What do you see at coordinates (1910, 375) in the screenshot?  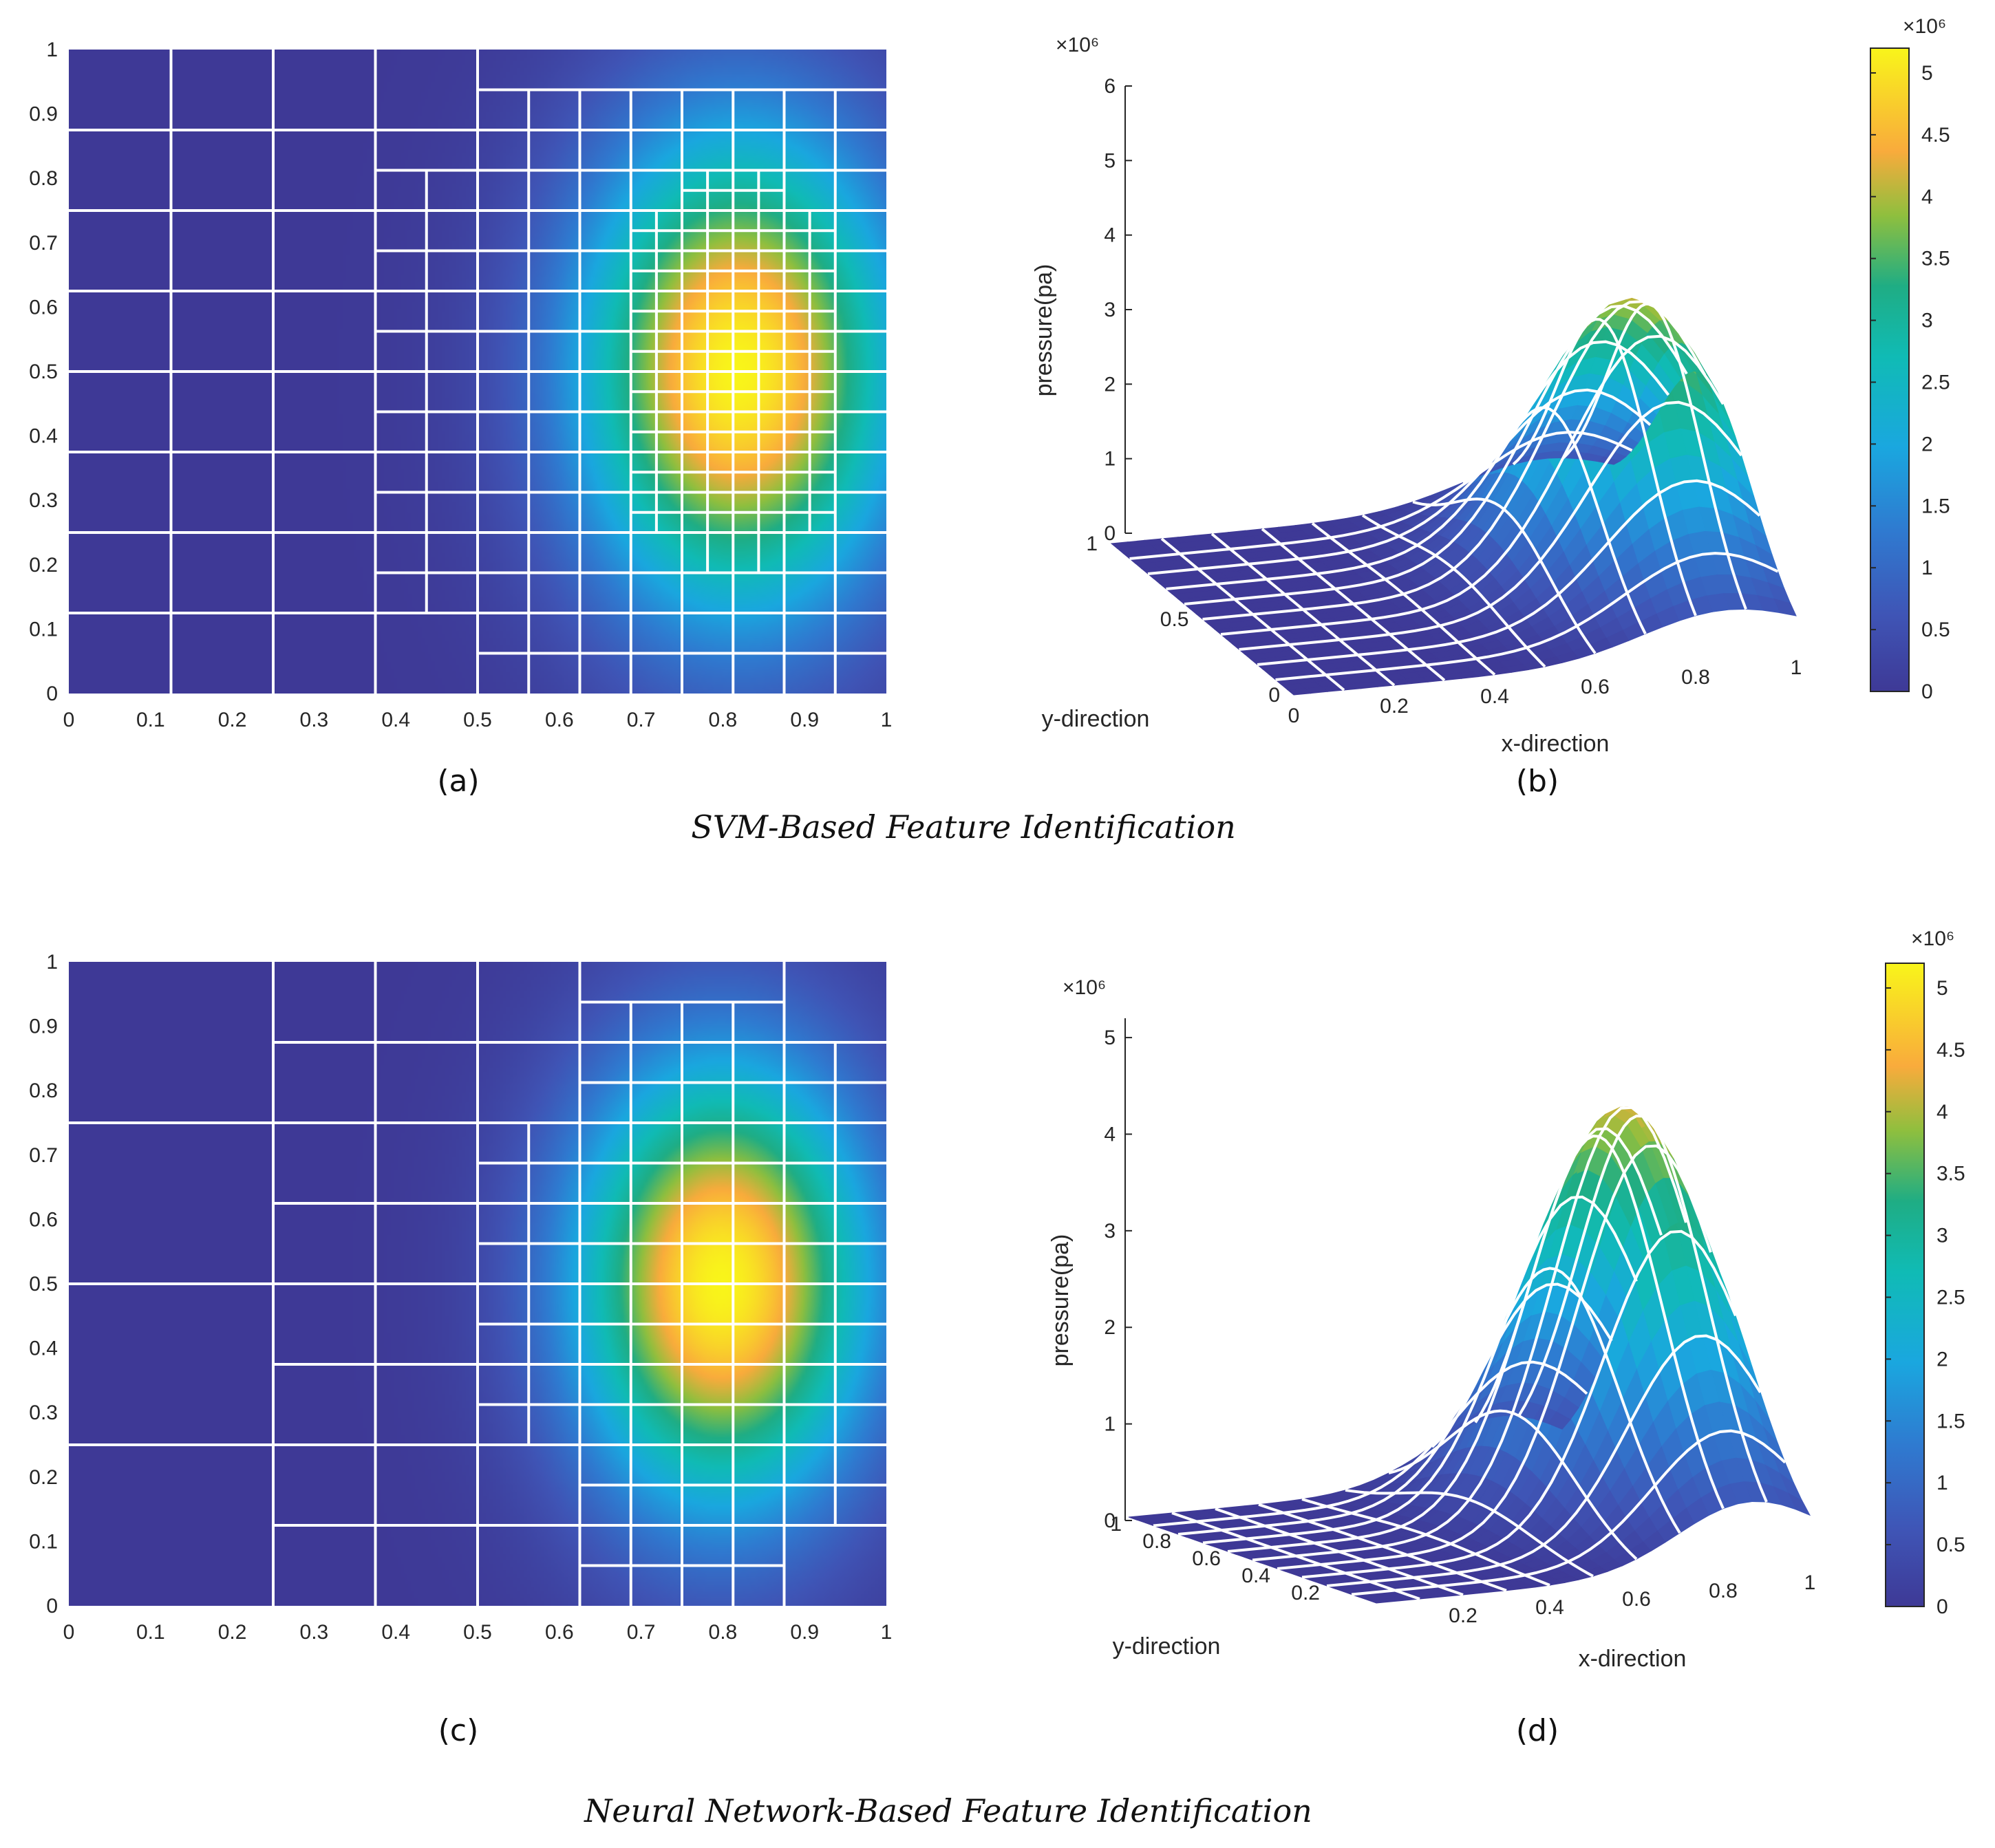 I see `colorbar-b: 0 0.5 1 1.5 2 2.5 3 3.5 4 4.5 5` at bounding box center [1910, 375].